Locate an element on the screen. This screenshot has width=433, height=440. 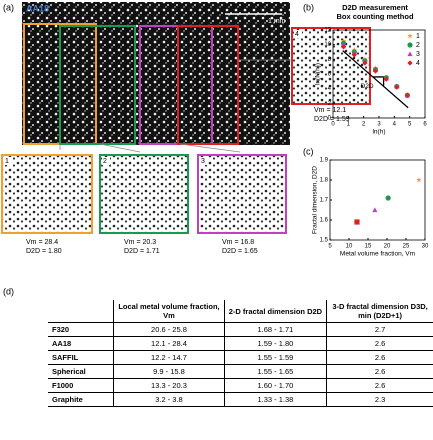
legend-label: 4 is located at coordinates (418, 63).